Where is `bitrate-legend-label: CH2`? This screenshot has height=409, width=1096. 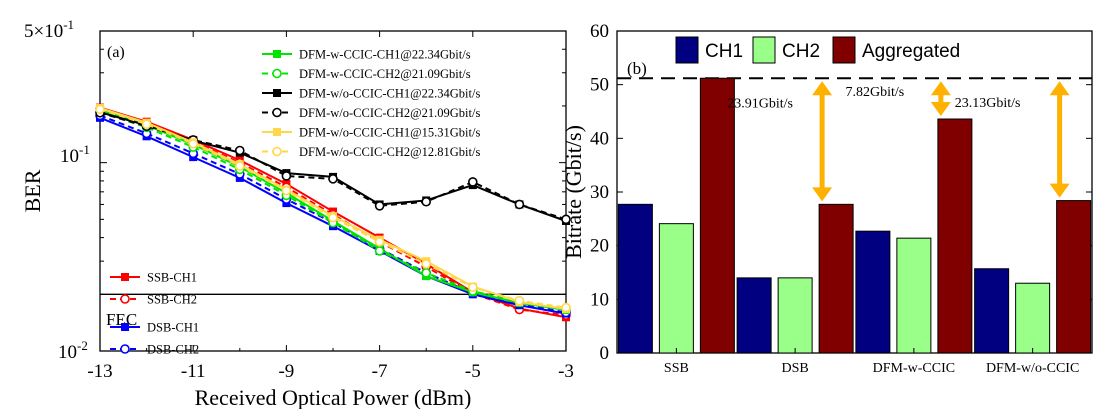
bitrate-legend-label: CH2 is located at coordinates (801, 51).